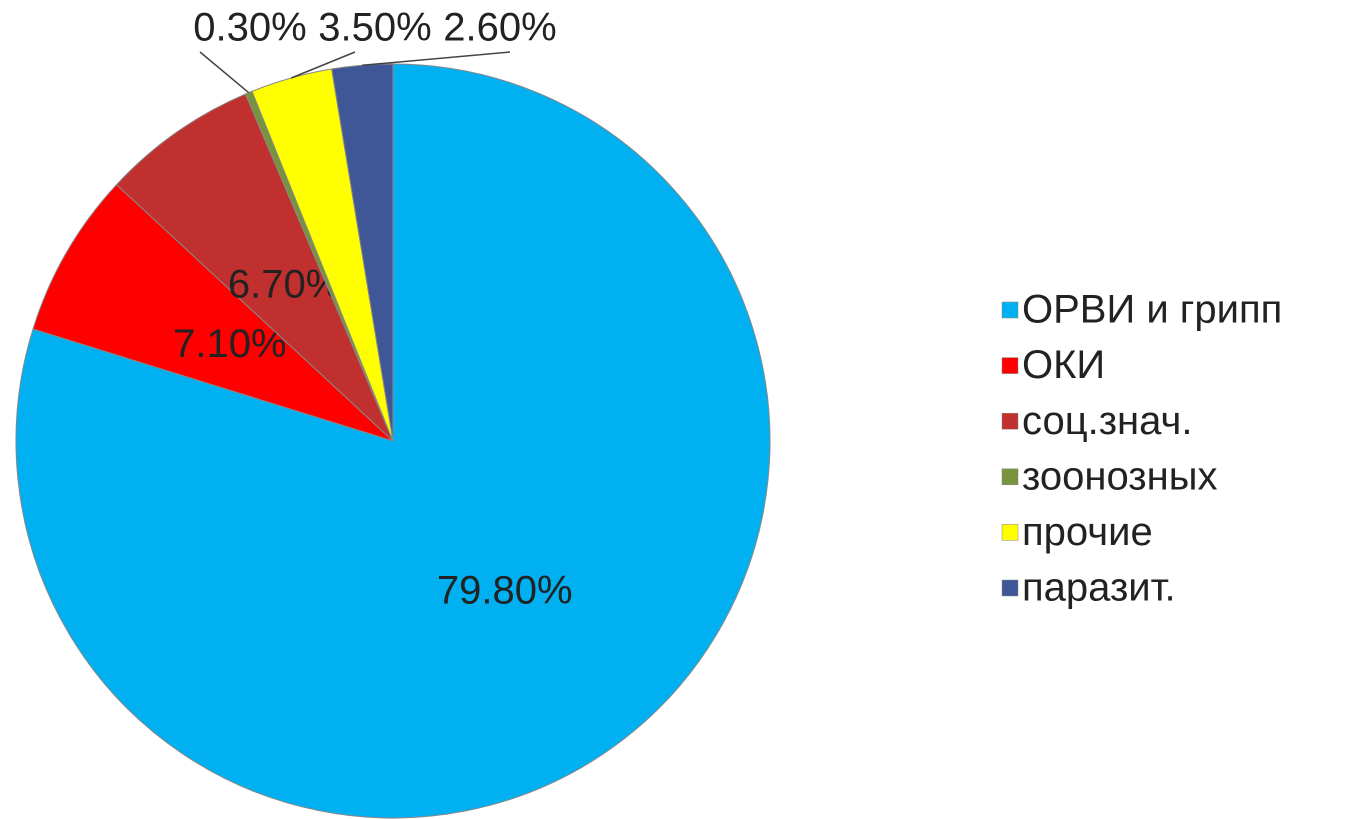 Image resolution: width=1350 pixels, height=819 pixels. What do you see at coordinates (1063, 365) in the screenshot?
I see `legend-label: ОКИ` at bounding box center [1063, 365].